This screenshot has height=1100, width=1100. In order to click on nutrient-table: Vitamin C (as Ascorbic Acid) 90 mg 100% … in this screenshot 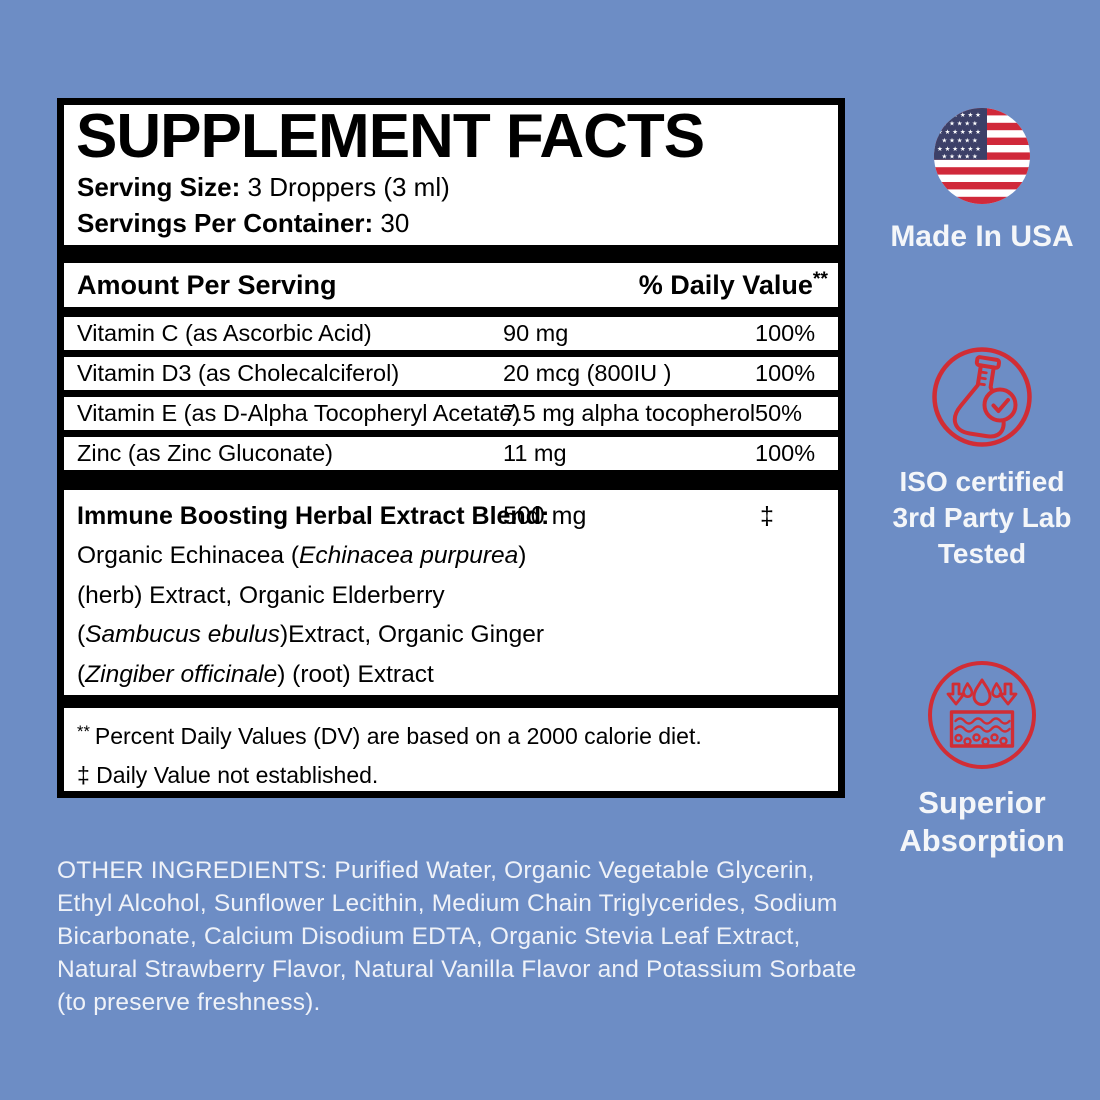, I will do `click(451, 393)`.